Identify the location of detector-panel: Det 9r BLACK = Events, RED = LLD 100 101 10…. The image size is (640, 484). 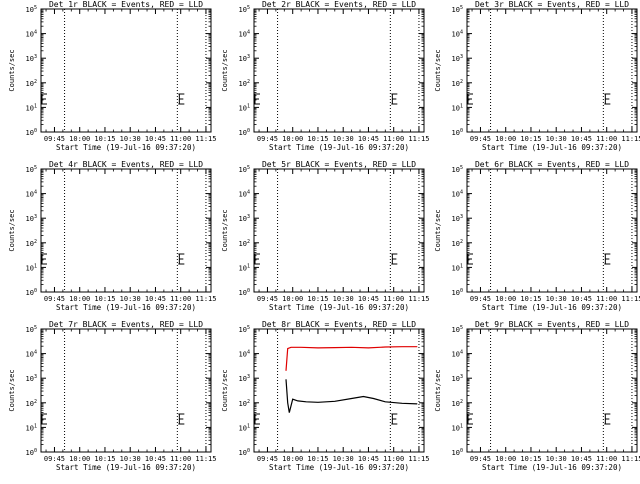
(537, 396).